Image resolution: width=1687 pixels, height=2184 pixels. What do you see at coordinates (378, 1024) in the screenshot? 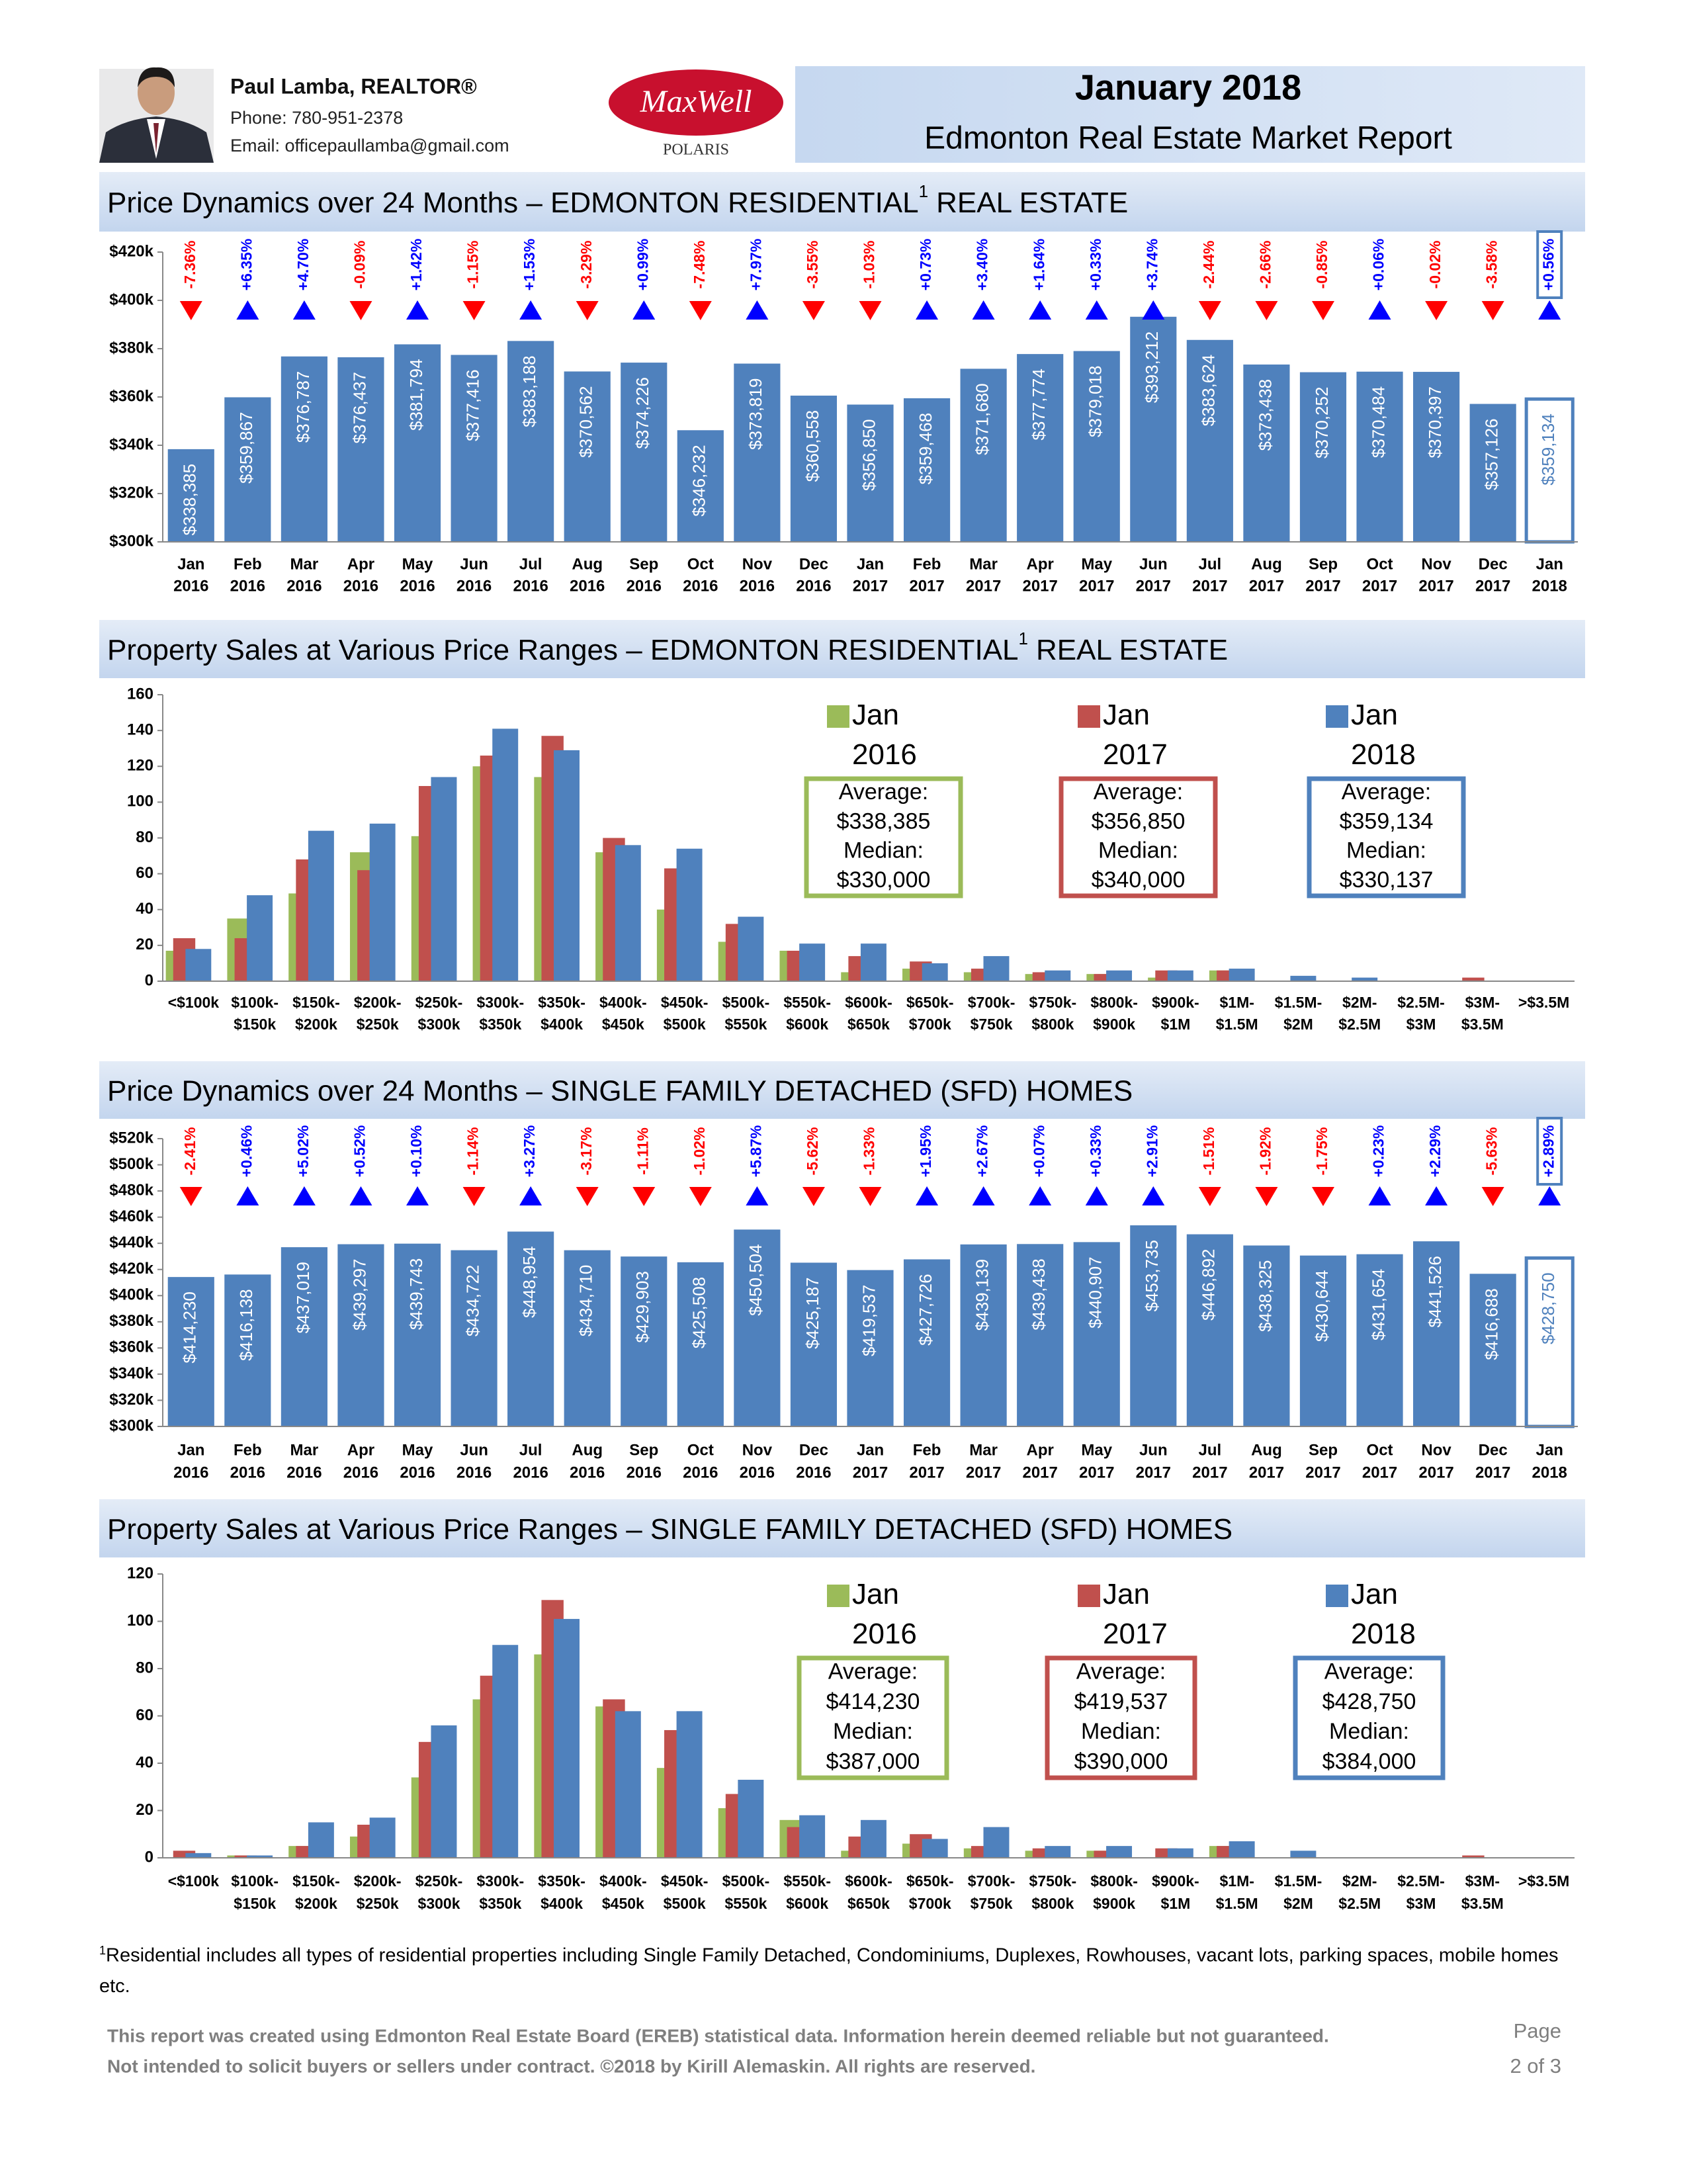
I see `x-tick-label: $250k` at bounding box center [378, 1024].